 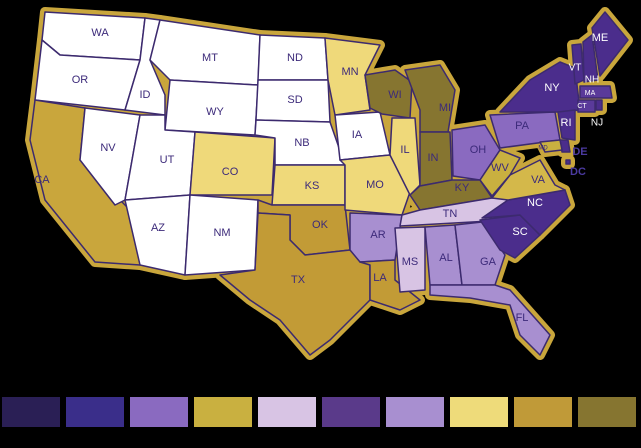 I want to click on state-label: MI, so click(x=445, y=108).